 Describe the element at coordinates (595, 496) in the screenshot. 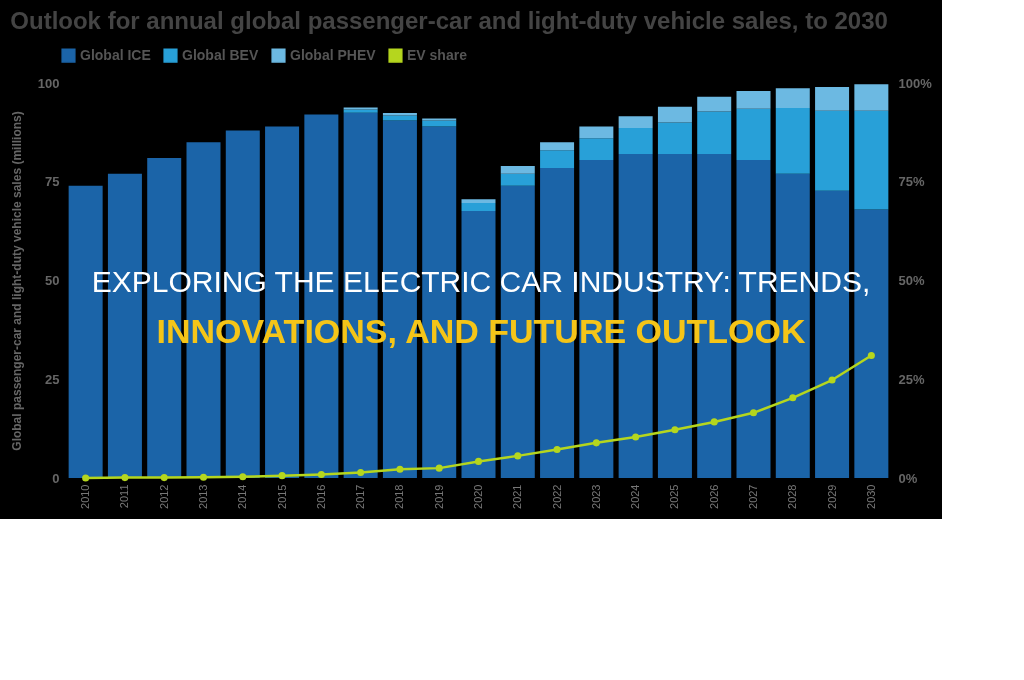

I see `x-tick-label: 2023` at that location.